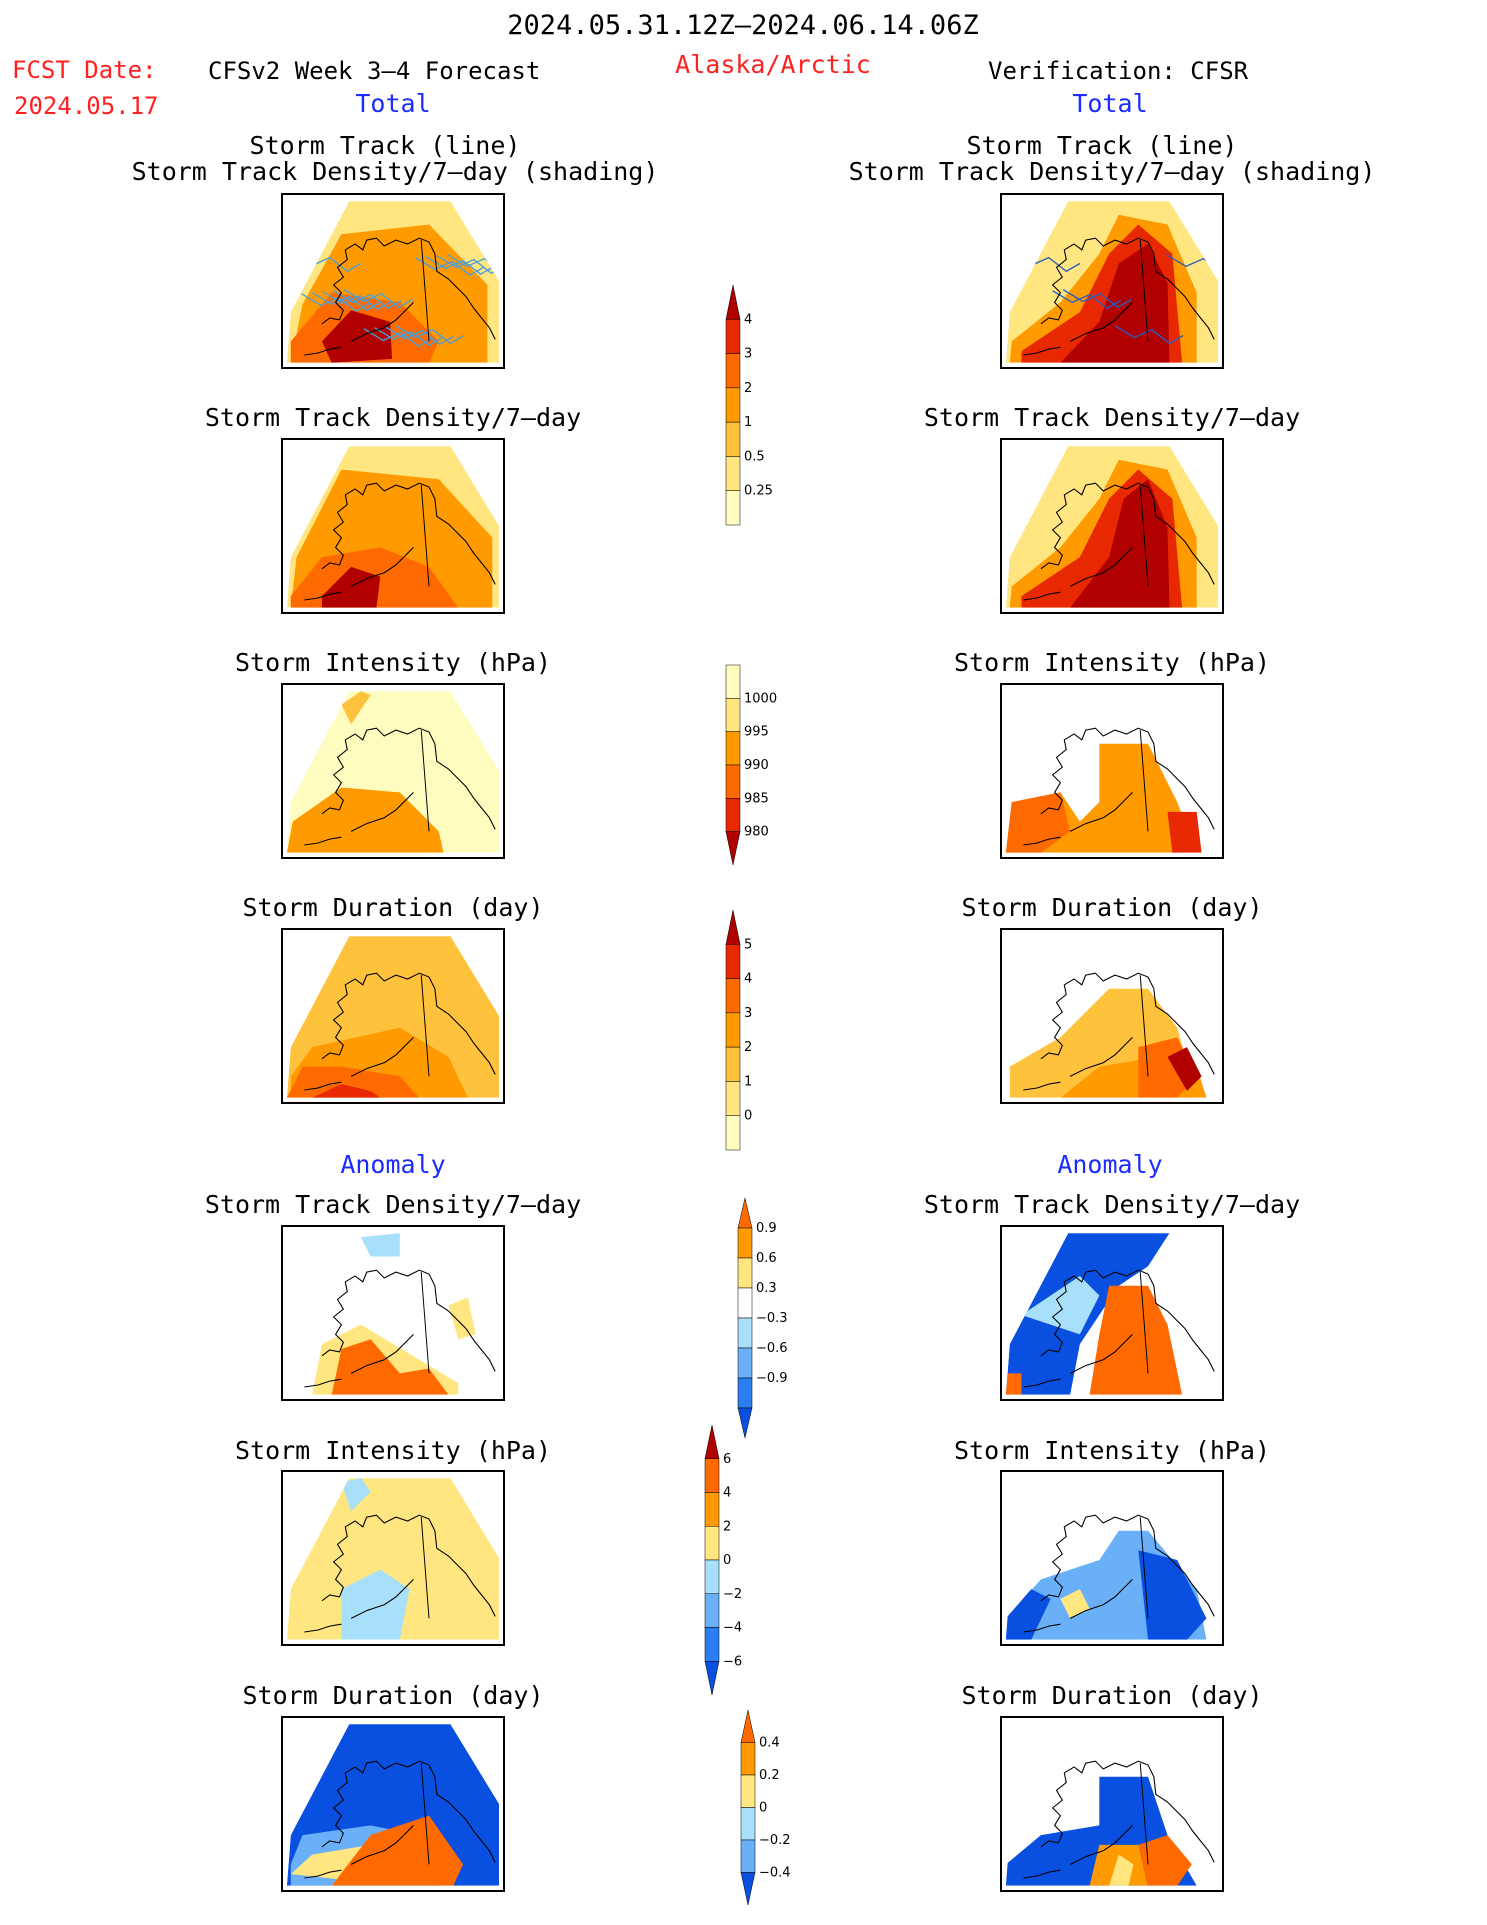 Image resolution: width=1487 pixels, height=1925 pixels. I want to click on right-density-anom-title: Storm Track Density/7–day, so click(1112, 1204).